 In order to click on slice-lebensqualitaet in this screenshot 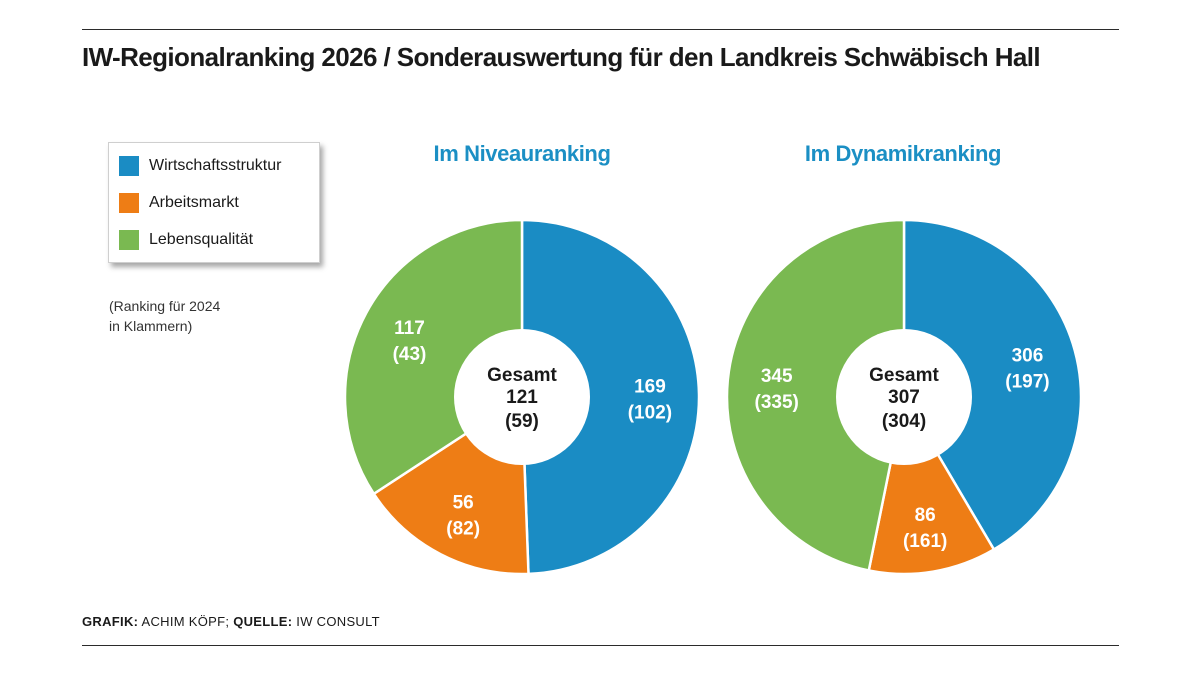, I will do `click(815, 395)`.